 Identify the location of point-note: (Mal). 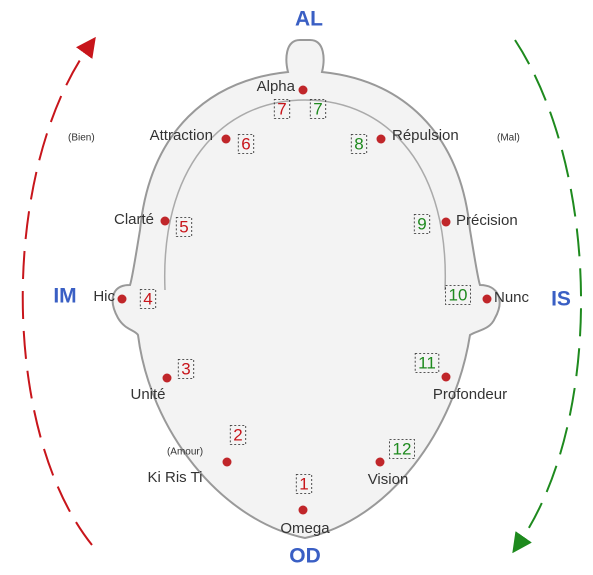
(508, 138).